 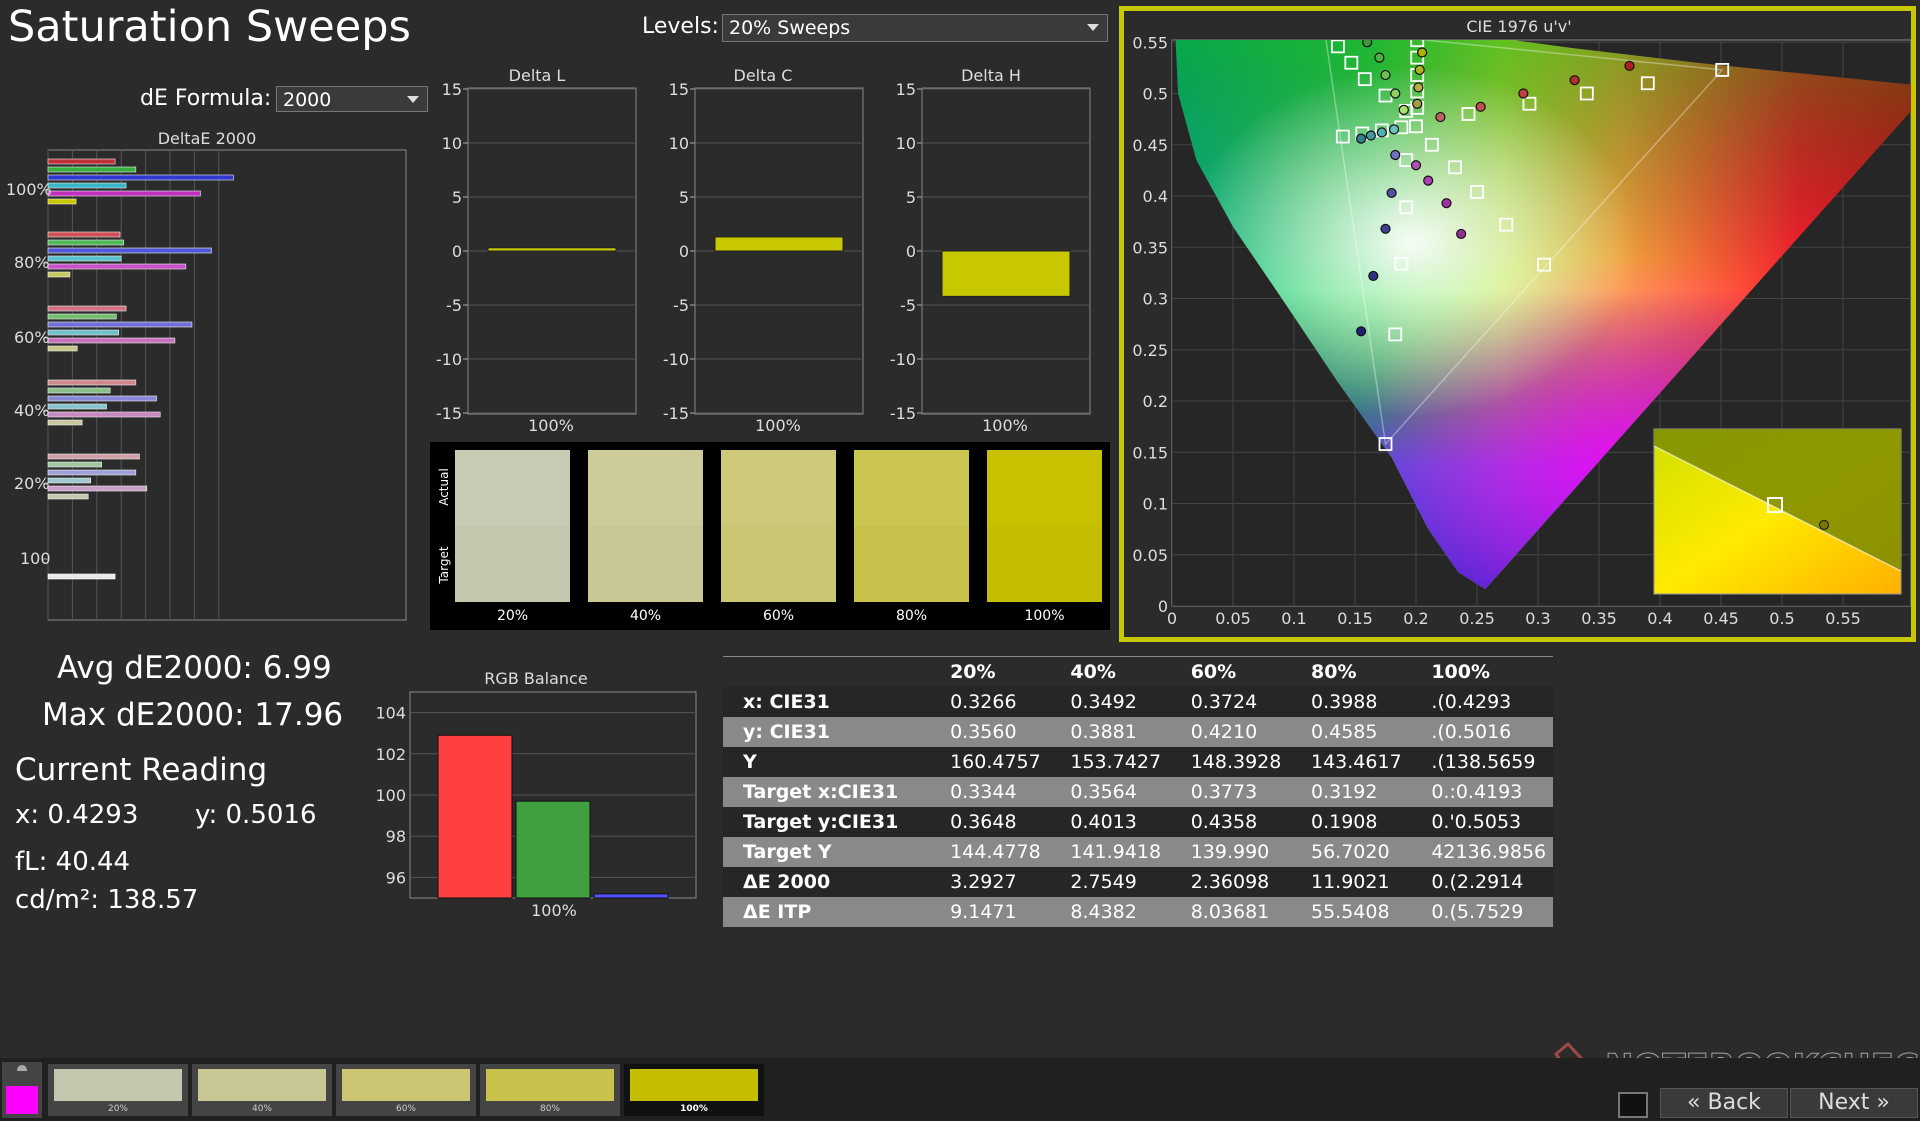 What do you see at coordinates (29, 374) in the screenshot?
I see `delta-e-row-labels: 100% 80% 60% 40% 20% 100` at bounding box center [29, 374].